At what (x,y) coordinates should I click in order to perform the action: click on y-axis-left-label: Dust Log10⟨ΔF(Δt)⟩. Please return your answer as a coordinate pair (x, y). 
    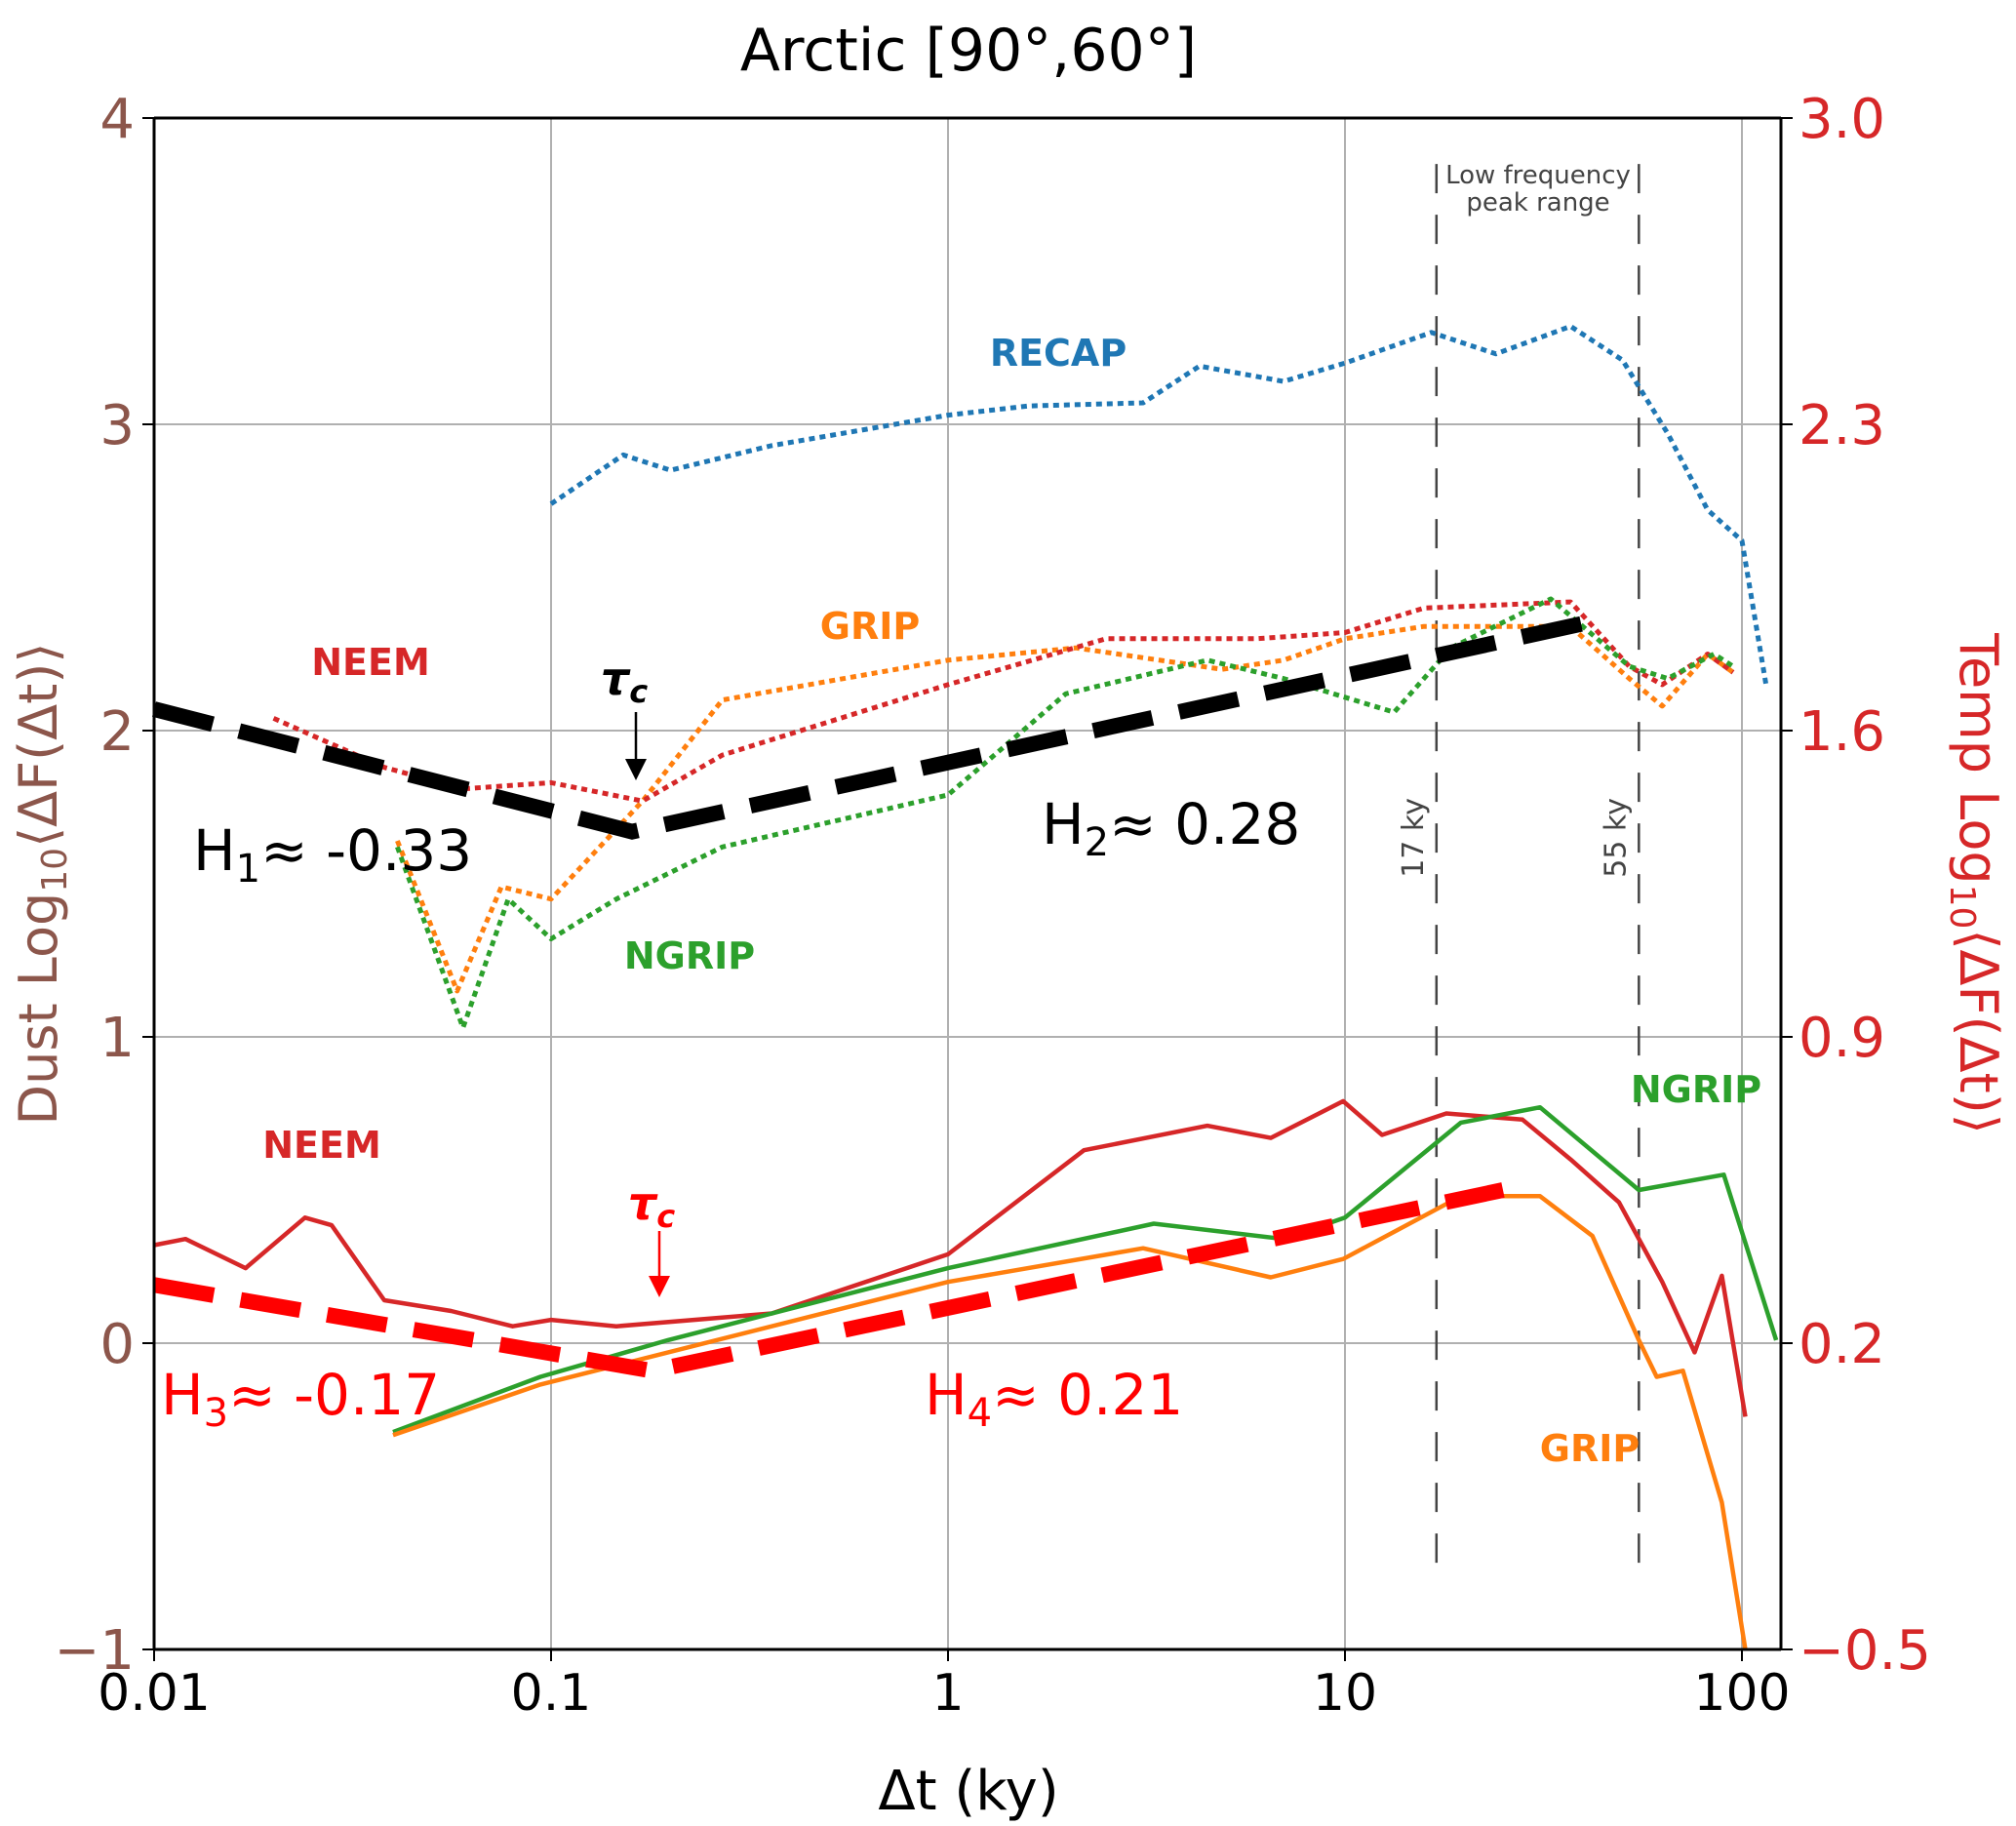
    Looking at the image, I should click on (41, 884).